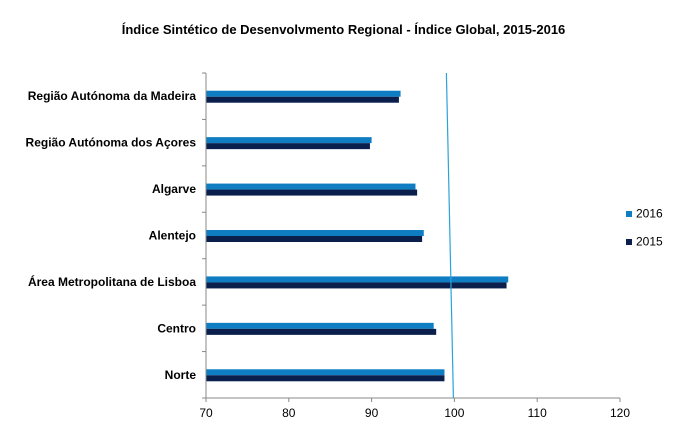 Image resolution: width=687 pixels, height=448 pixels. I want to click on category-label: Alentejo, so click(172, 236).